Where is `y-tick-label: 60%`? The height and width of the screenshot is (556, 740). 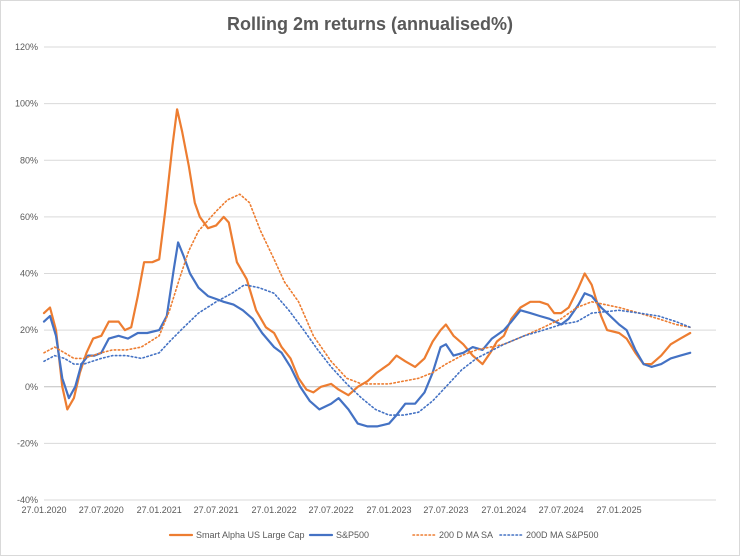 y-tick-label: 60% is located at coordinates (29, 217).